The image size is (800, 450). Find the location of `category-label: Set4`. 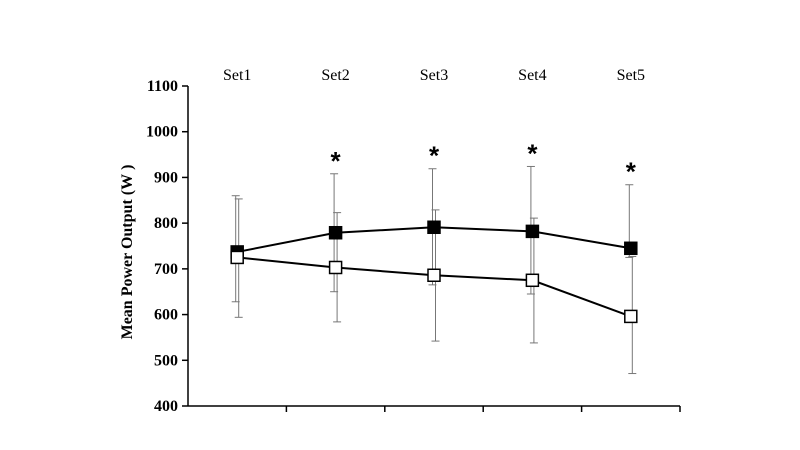

category-label: Set4 is located at coordinates (532, 75).